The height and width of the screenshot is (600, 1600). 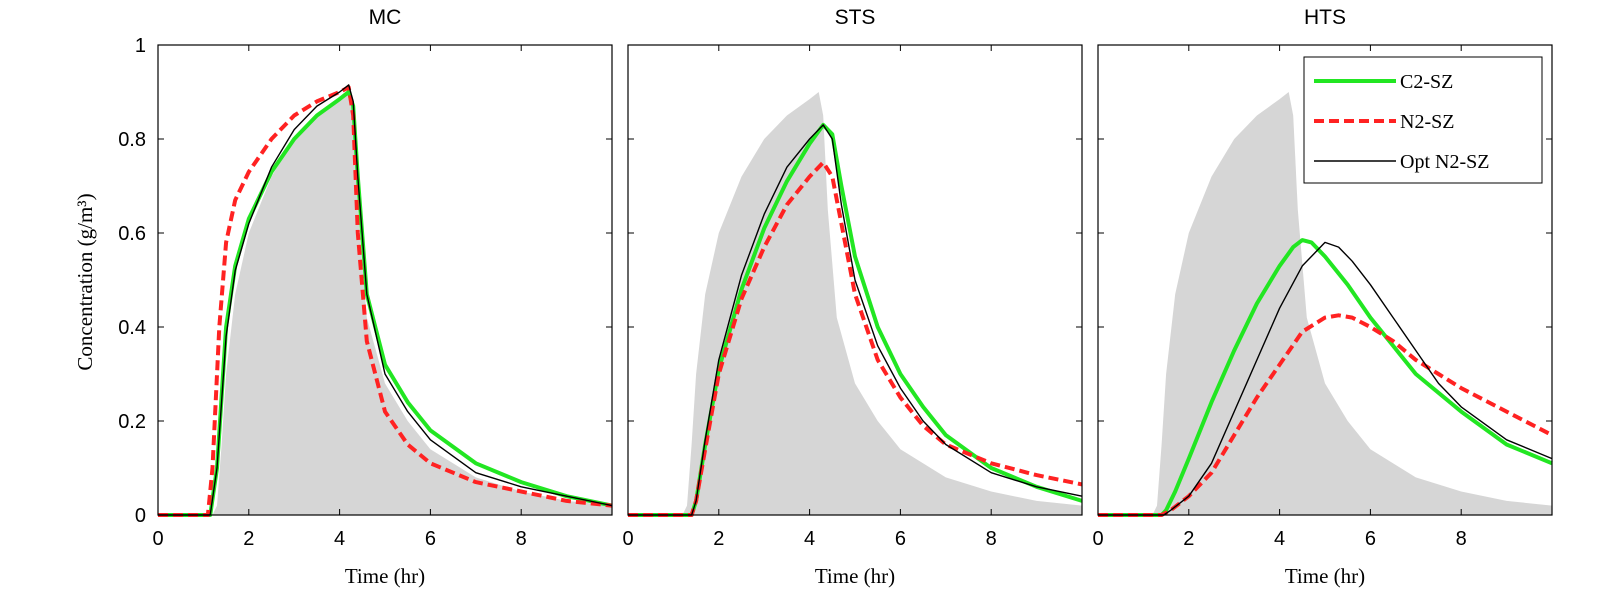 I want to click on series-line-c2-sz, so click(x=1325, y=377).